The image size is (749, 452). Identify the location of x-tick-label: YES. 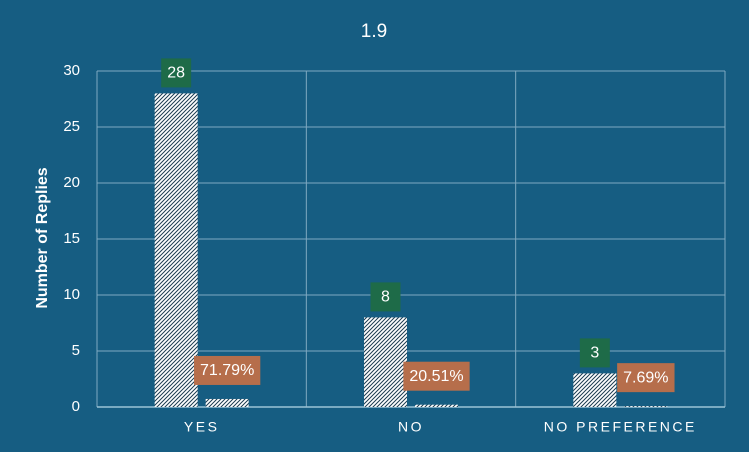
(202, 427).